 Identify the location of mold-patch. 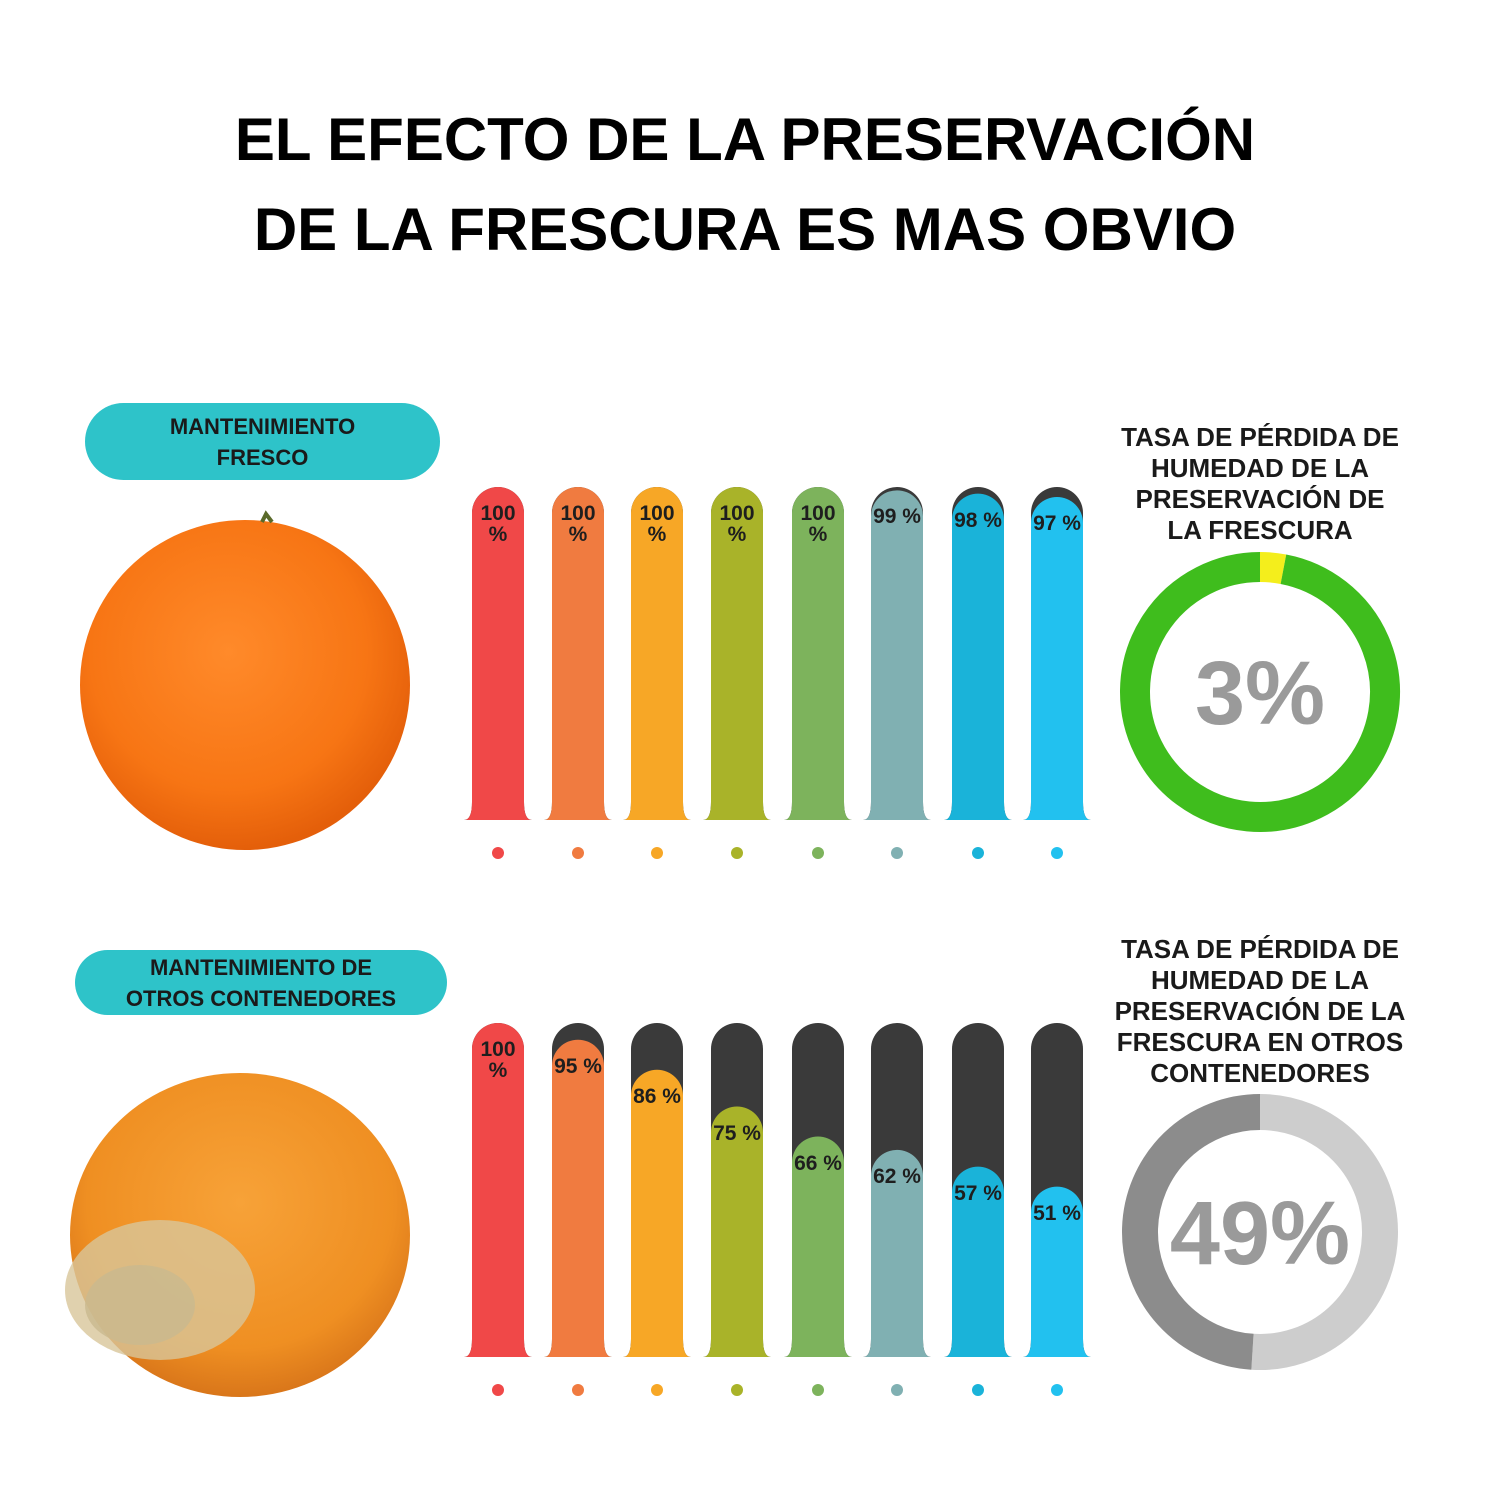
(140, 1305).